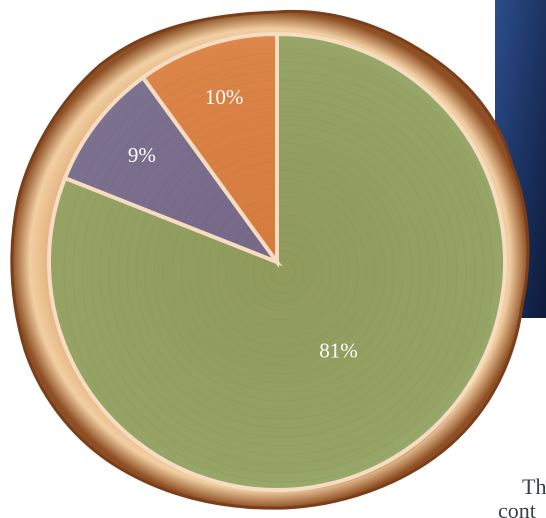 The image size is (546, 518). What do you see at coordinates (517, 508) in the screenshot?
I see `cropped-text: cont` at bounding box center [517, 508].